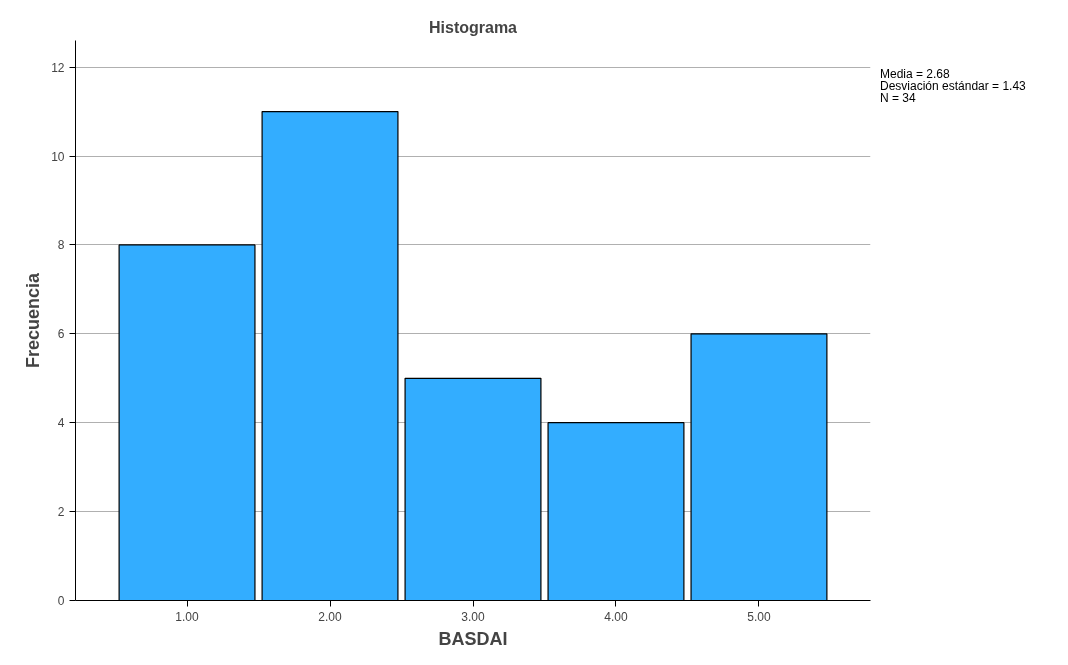  I want to click on y-tick-label: 12, so click(58, 67).